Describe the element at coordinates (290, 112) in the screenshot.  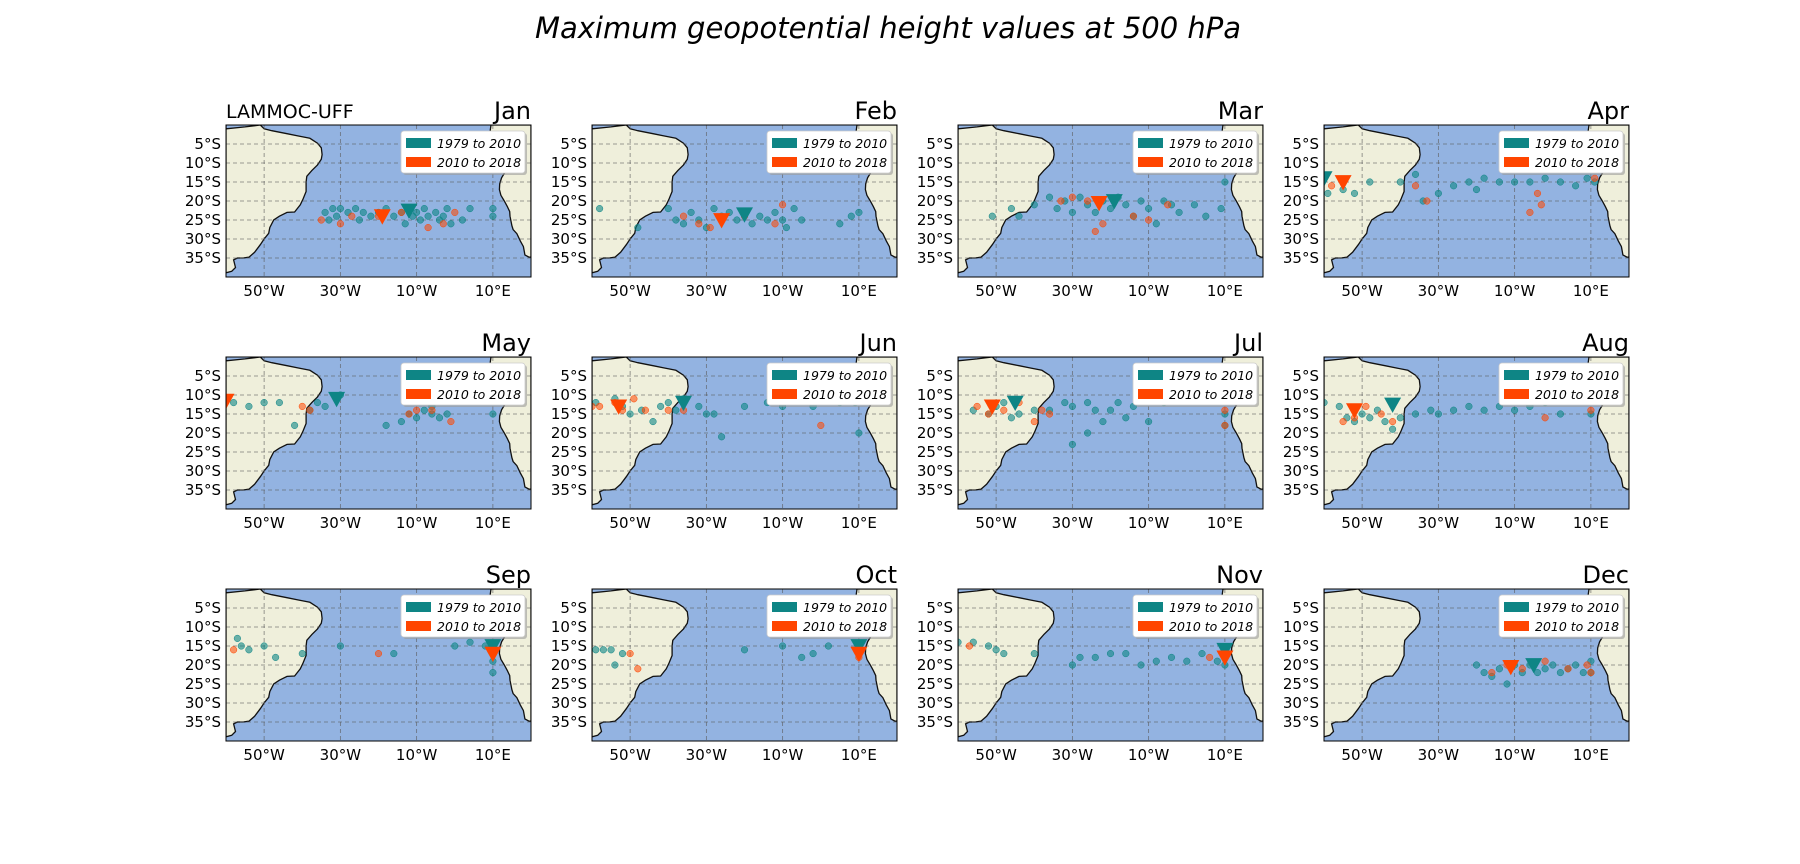
I see `credit-label: LAMMOC-UFF` at that location.